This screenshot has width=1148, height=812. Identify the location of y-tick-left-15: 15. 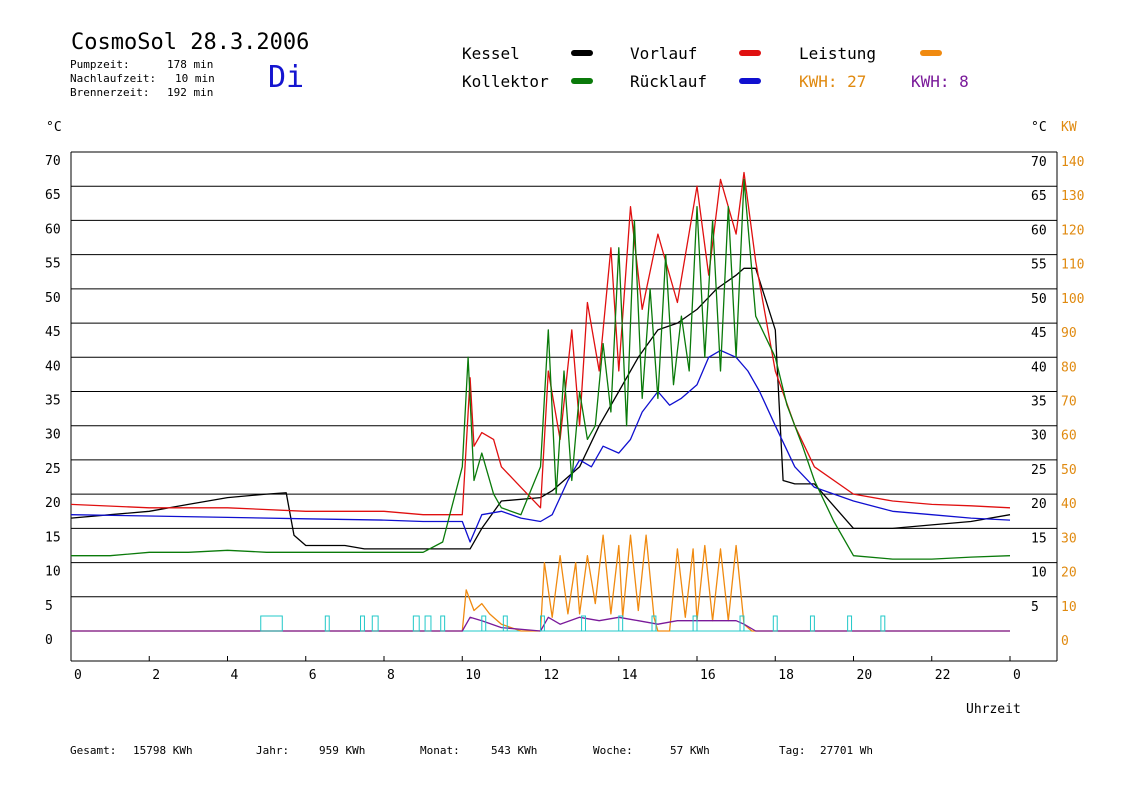
(53, 537).